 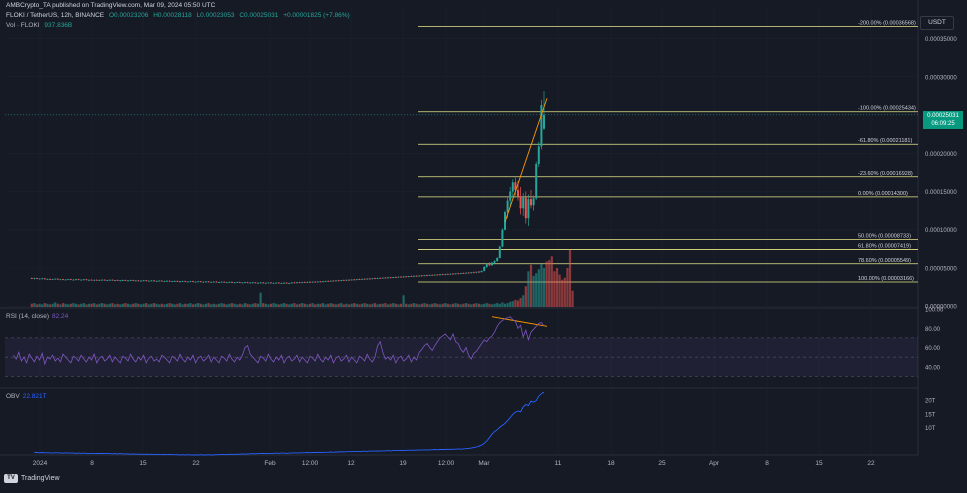 What do you see at coordinates (55, 15) in the screenshot?
I see `symbol-title: FLOKI / TetherUS, 12h, BINANCE` at bounding box center [55, 15].